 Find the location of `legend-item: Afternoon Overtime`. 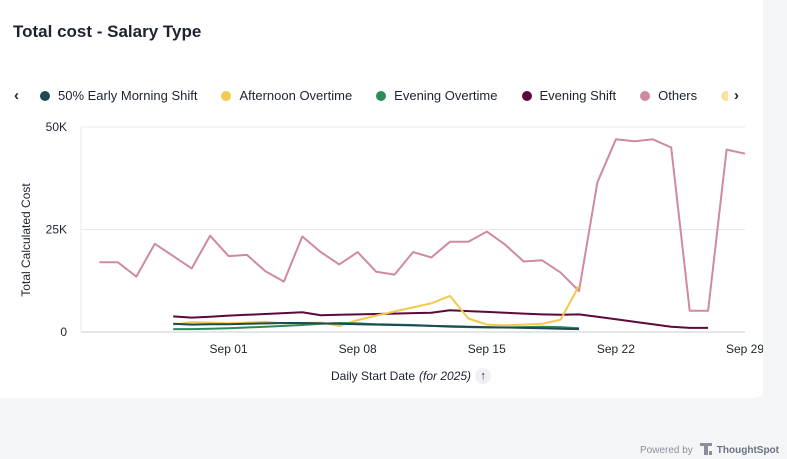

legend-item: Afternoon Overtime is located at coordinates (286, 96).